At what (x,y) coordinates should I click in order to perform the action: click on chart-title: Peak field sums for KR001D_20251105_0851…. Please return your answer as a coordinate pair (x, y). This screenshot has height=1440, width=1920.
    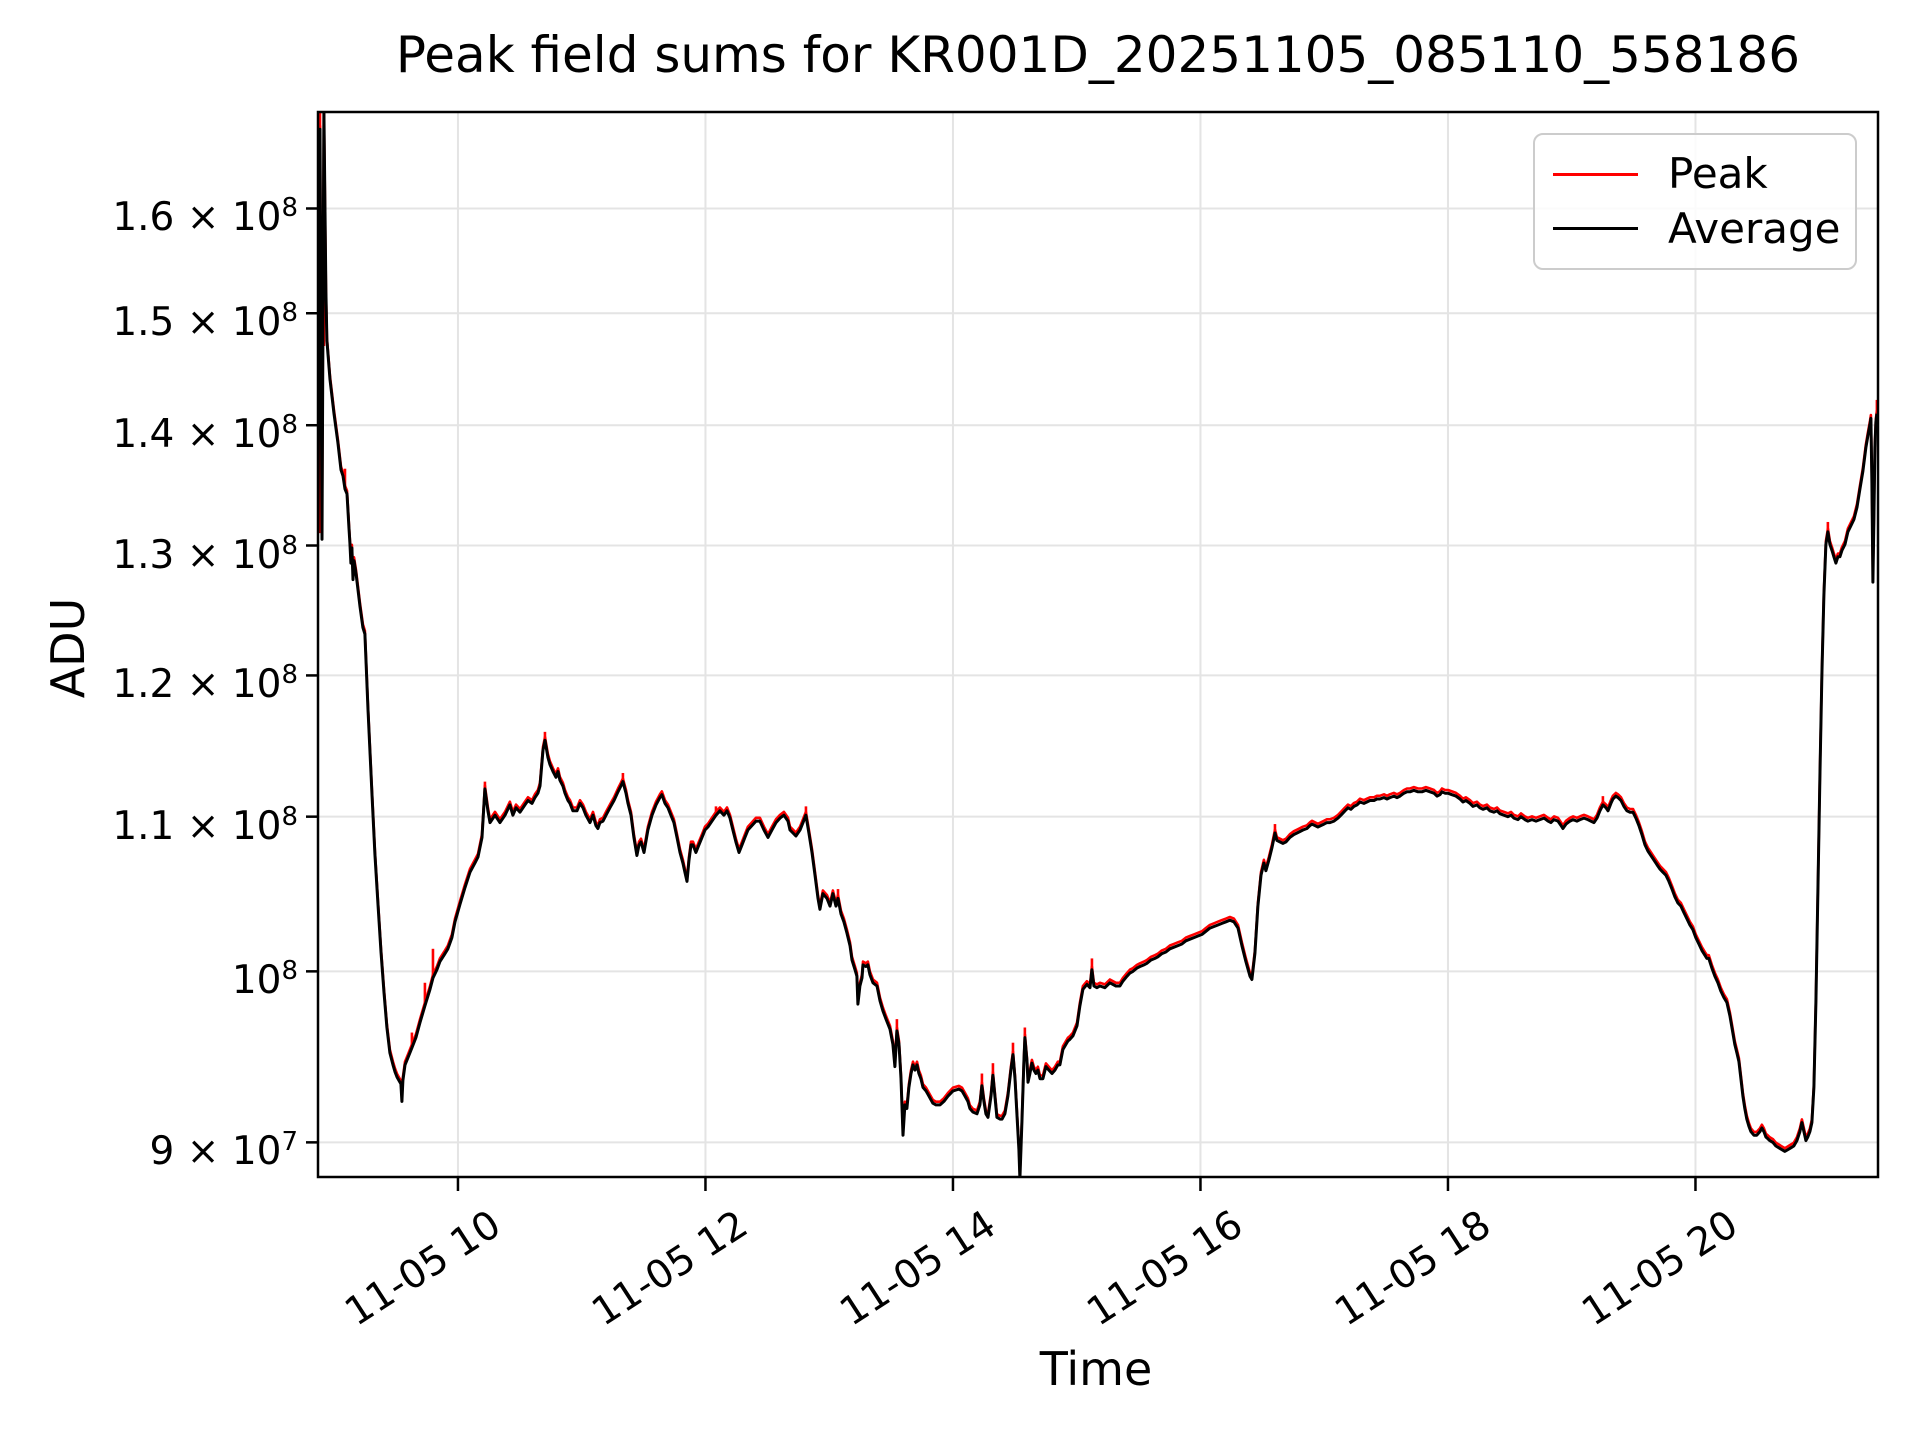
    Looking at the image, I should click on (1098, 55).